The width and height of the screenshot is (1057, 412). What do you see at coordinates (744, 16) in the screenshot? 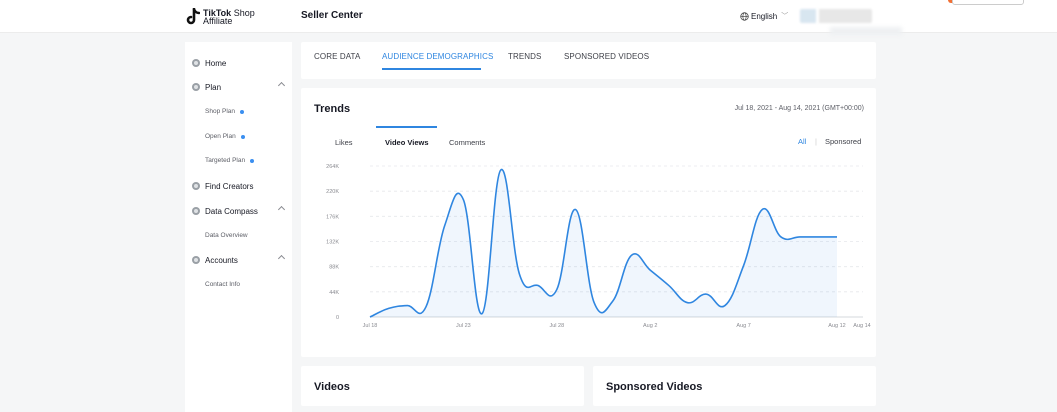
I see `globe-icon` at bounding box center [744, 16].